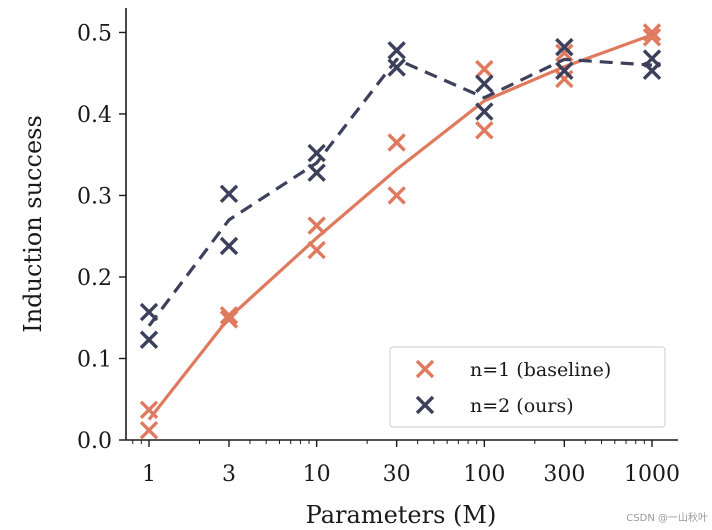  I want to click on x-axis-label: Parameters (M), so click(401, 515).